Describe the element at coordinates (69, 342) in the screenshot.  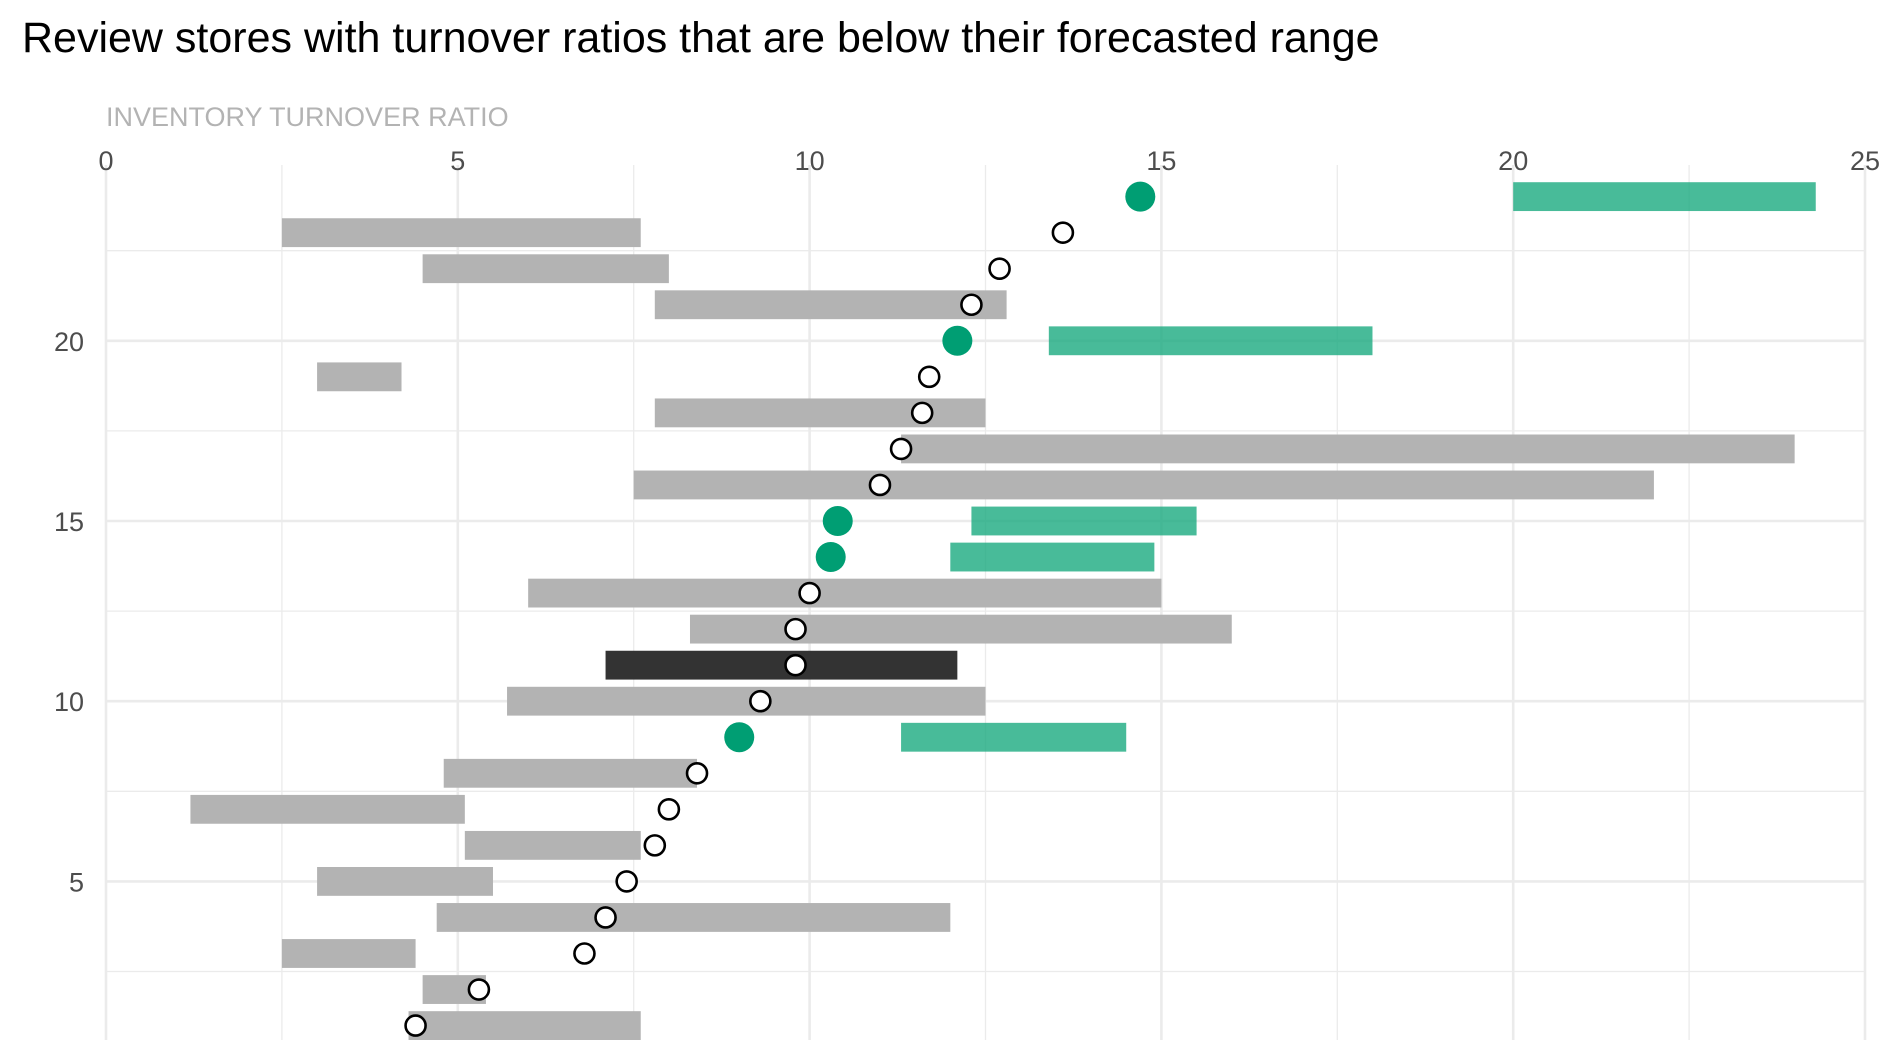
I see `y-tick-label: 20` at that location.